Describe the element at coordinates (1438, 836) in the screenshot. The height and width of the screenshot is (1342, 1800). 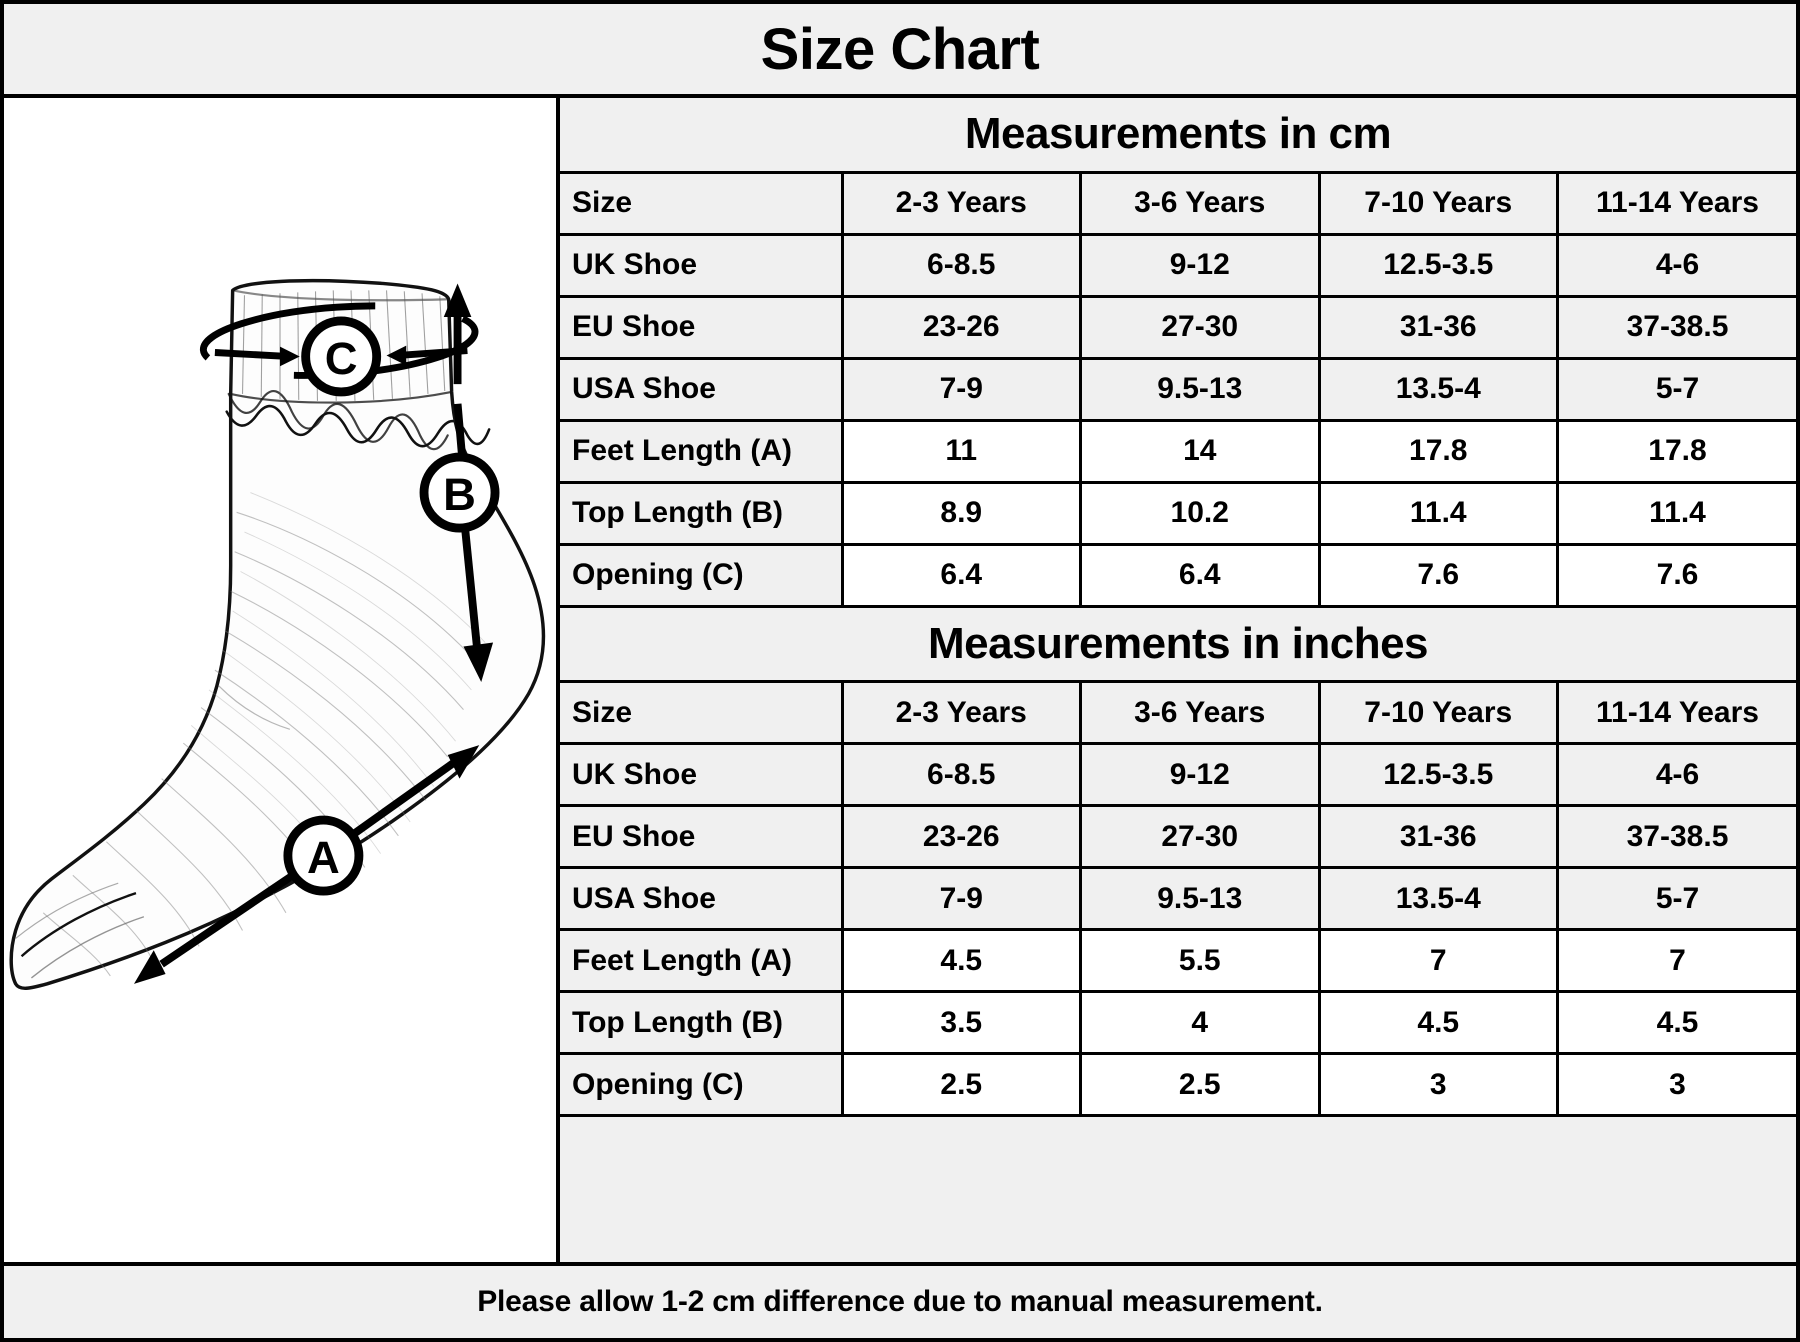
I see `cell-eu-shoe-2-inches: 31-36` at that location.